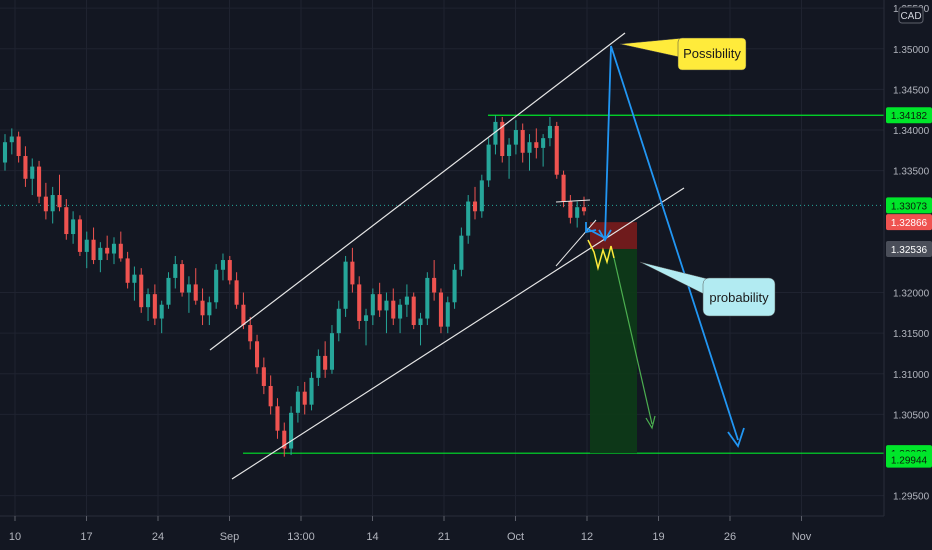 The width and height of the screenshot is (932, 550). Describe the element at coordinates (372, 537) in the screenshot. I see `x-tick-label: 14` at that location.